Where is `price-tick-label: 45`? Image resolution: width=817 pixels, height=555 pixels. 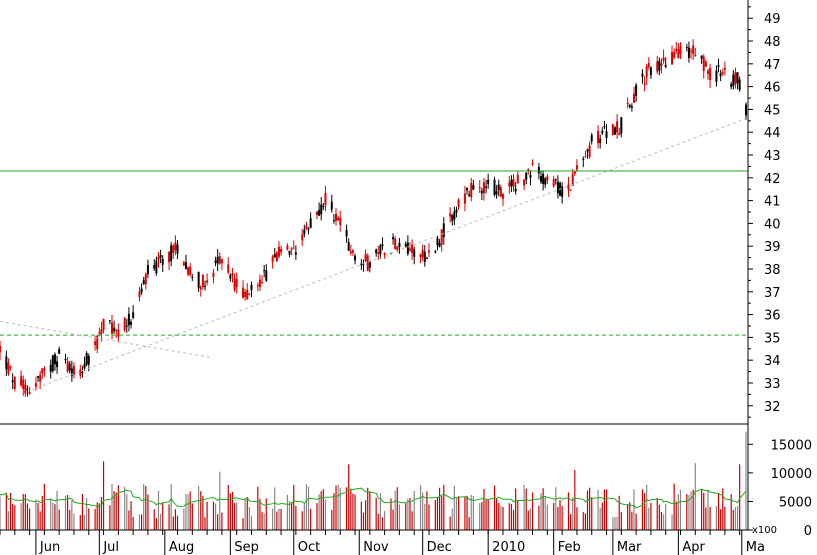
price-tick-label: 45 is located at coordinates (772, 110).